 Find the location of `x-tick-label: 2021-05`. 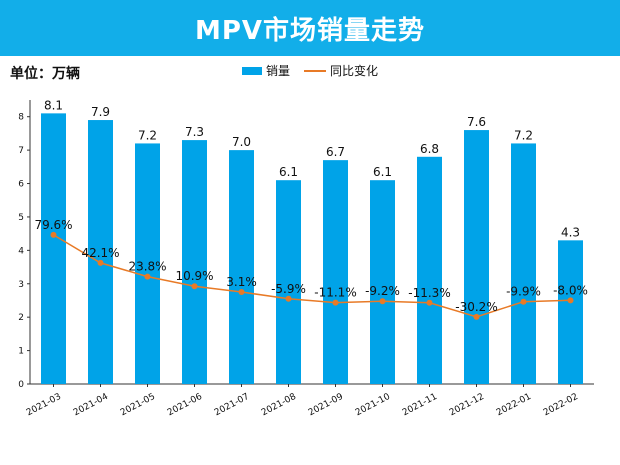

x-tick-label: 2021-05 is located at coordinates (138, 405).